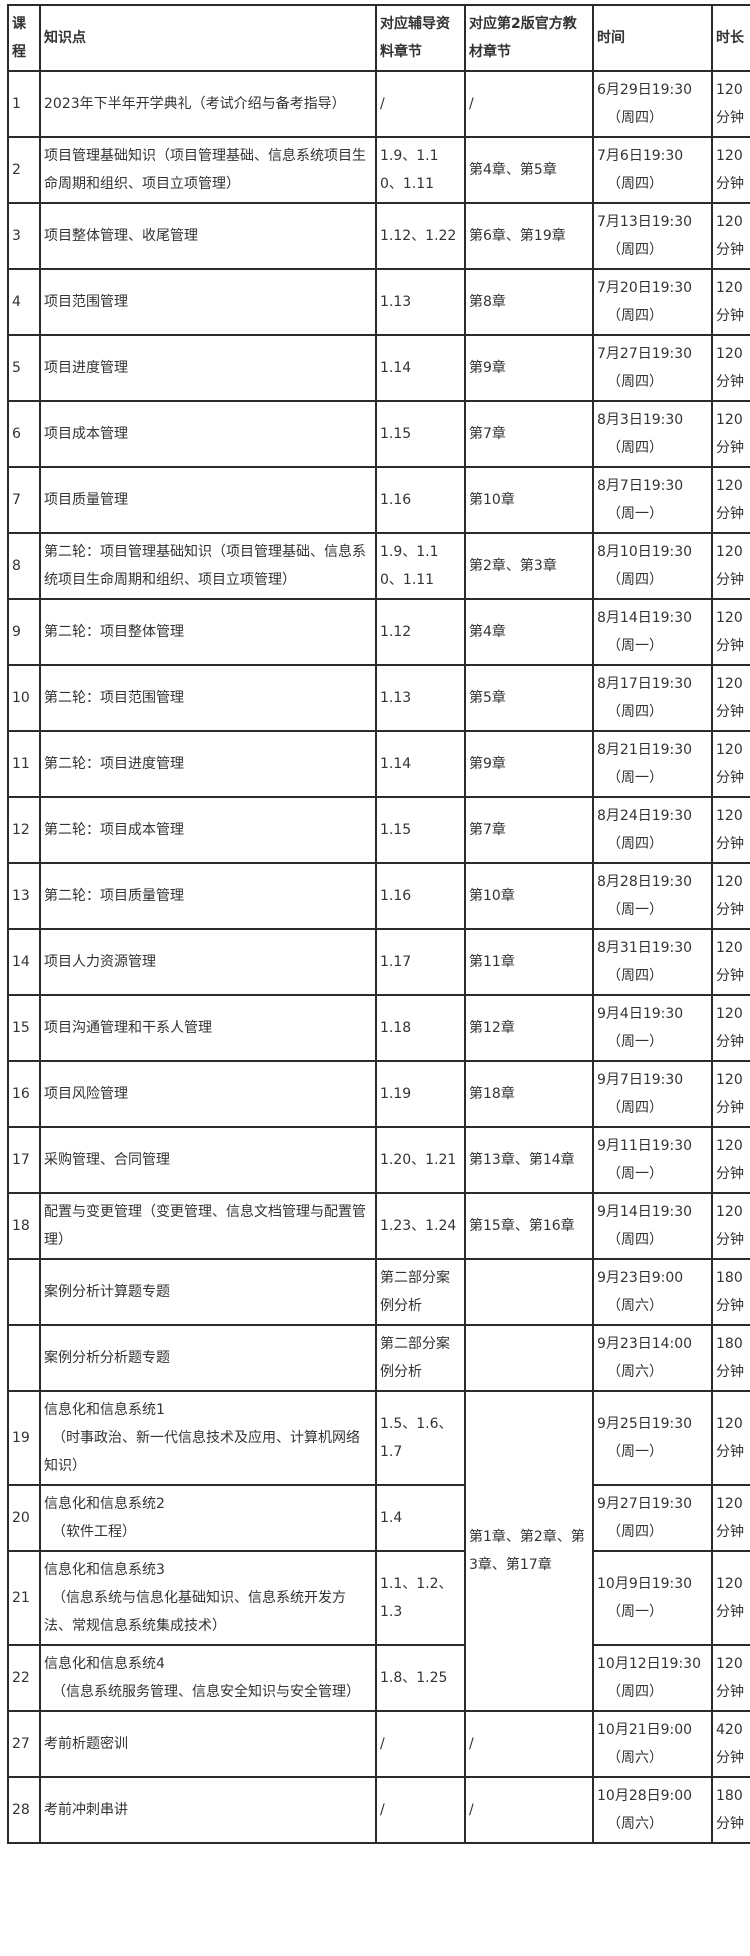 Image resolution: width=750 pixels, height=1956 pixels. What do you see at coordinates (24, 1226) in the screenshot?
I see `course-num: 18` at bounding box center [24, 1226].